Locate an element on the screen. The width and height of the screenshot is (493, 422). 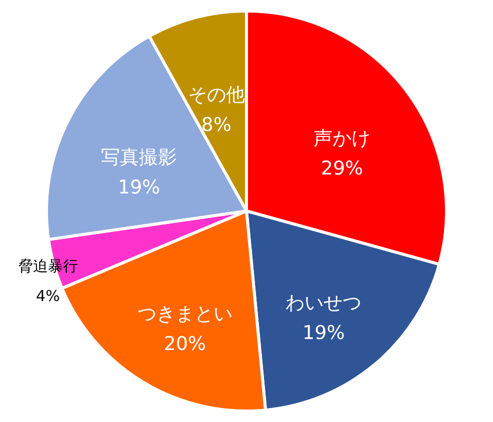
data-label: 4% is located at coordinates (48, 295).